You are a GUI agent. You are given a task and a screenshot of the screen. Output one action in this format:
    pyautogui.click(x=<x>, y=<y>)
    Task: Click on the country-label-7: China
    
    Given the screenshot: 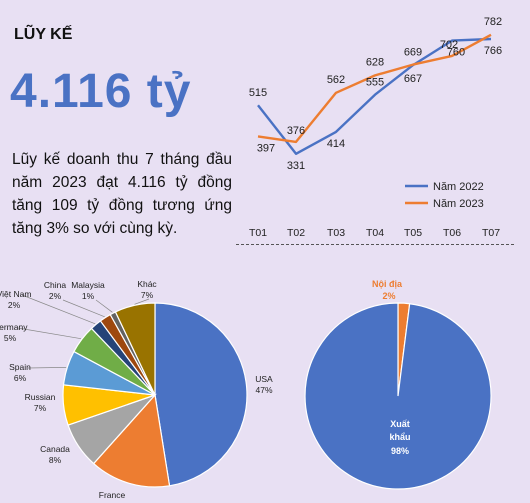 What is the action you would take?
    pyautogui.click(x=55, y=285)
    